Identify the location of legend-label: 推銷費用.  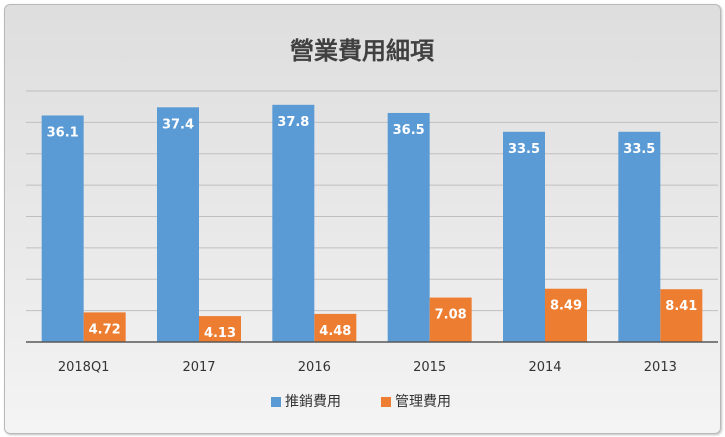
(313, 402).